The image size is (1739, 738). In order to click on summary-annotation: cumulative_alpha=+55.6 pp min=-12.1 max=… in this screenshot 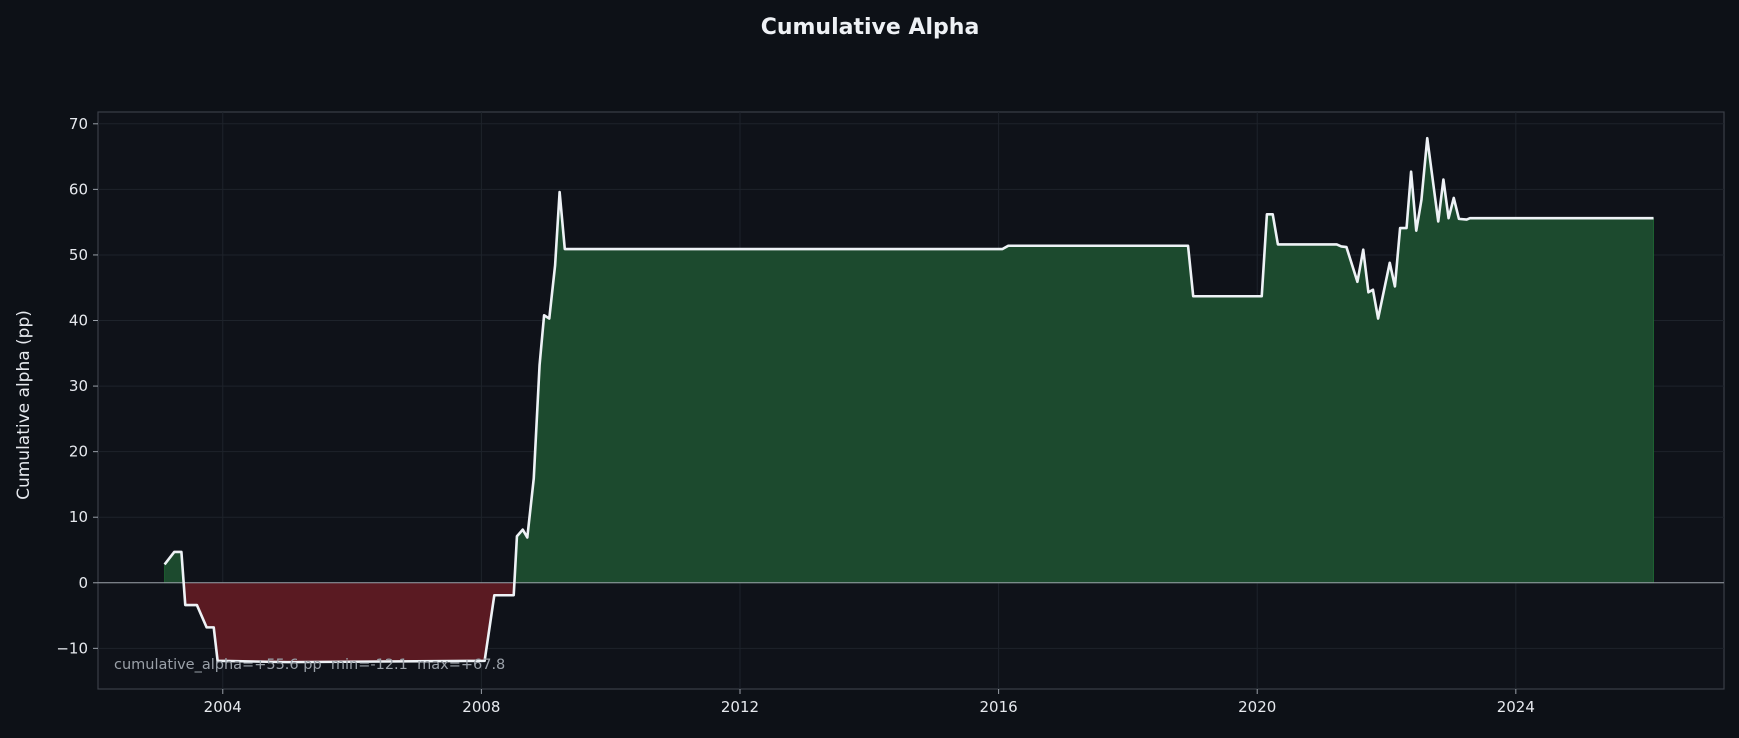, I will do `click(309, 665)`.